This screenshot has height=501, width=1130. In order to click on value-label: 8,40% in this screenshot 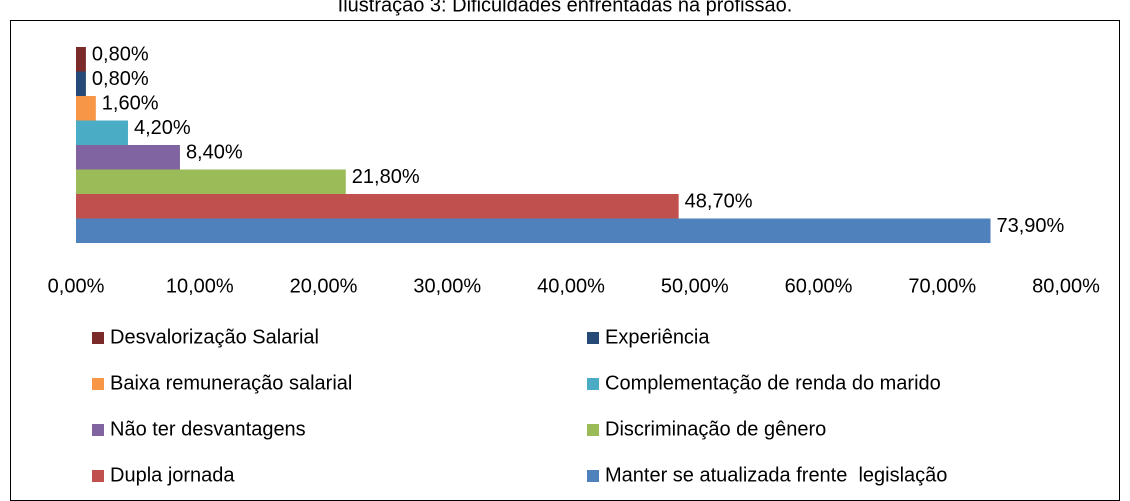, I will do `click(214, 153)`.